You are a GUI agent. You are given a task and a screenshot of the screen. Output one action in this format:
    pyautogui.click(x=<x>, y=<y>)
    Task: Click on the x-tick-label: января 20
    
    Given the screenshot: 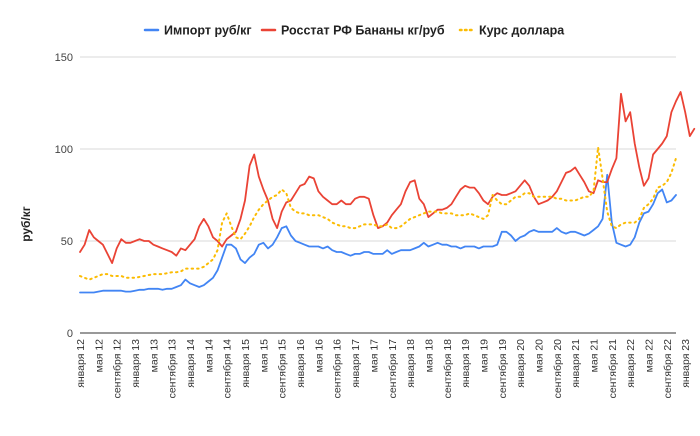 What is the action you would take?
    pyautogui.click(x=521, y=363)
    